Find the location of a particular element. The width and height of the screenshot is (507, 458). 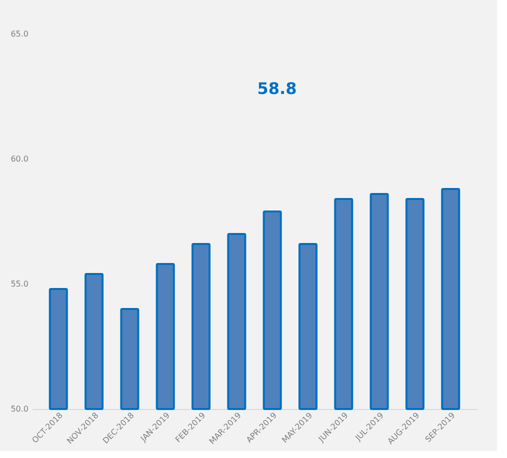

y-tick-label: 65.0 is located at coordinates (19, 34).